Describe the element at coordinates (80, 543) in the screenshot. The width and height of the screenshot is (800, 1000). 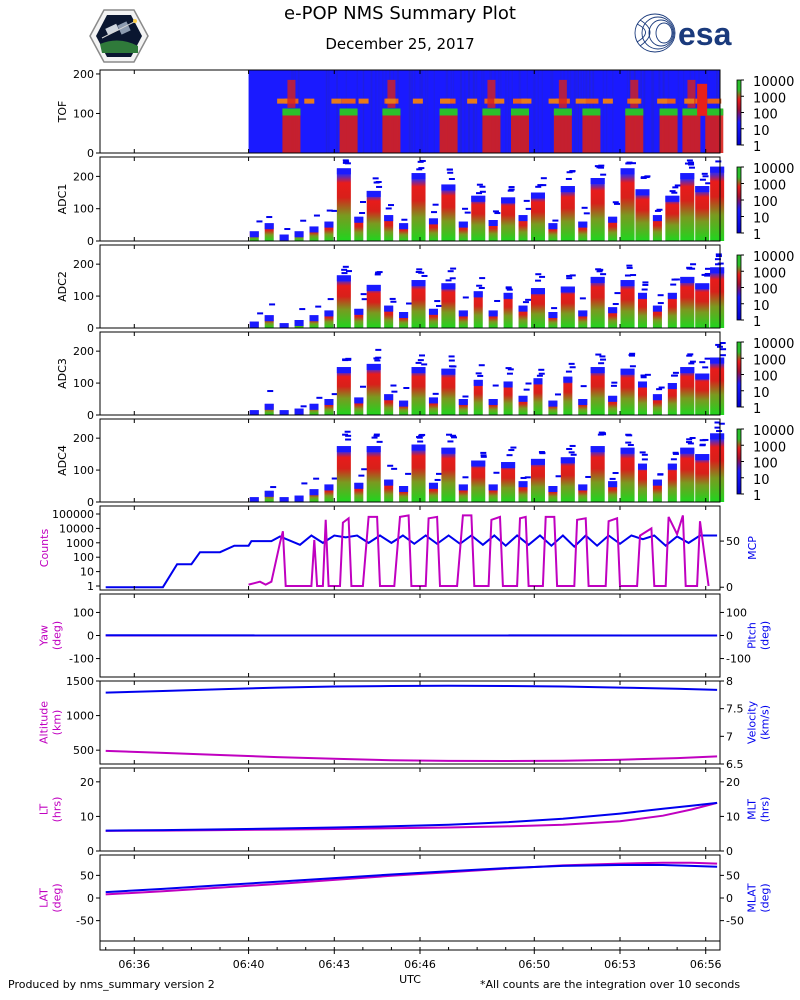
I see `y-tick-label: 1000` at that location.